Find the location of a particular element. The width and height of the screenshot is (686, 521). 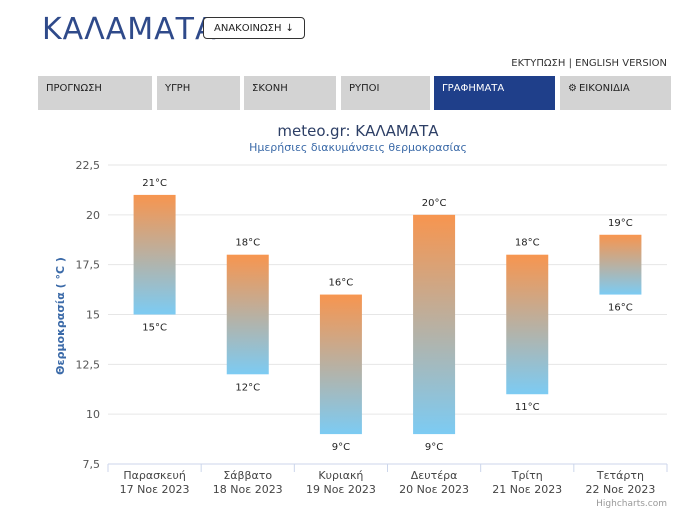

tab-label: ΣΚΟΝΗ is located at coordinates (270, 88).